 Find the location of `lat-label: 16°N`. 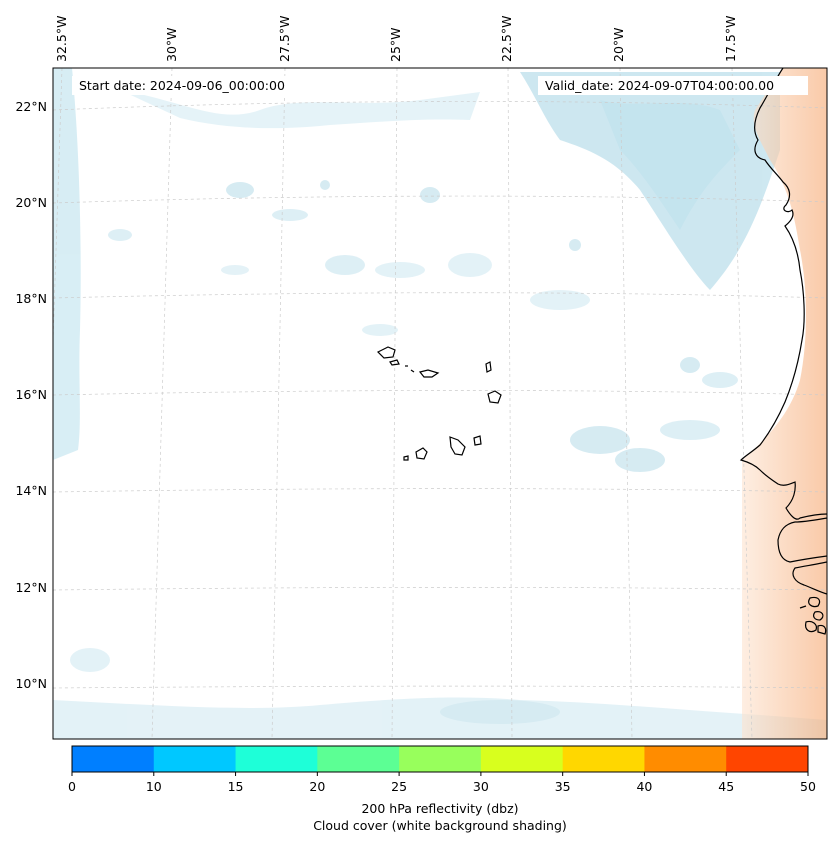

lat-label: 16°N is located at coordinates (31, 394).